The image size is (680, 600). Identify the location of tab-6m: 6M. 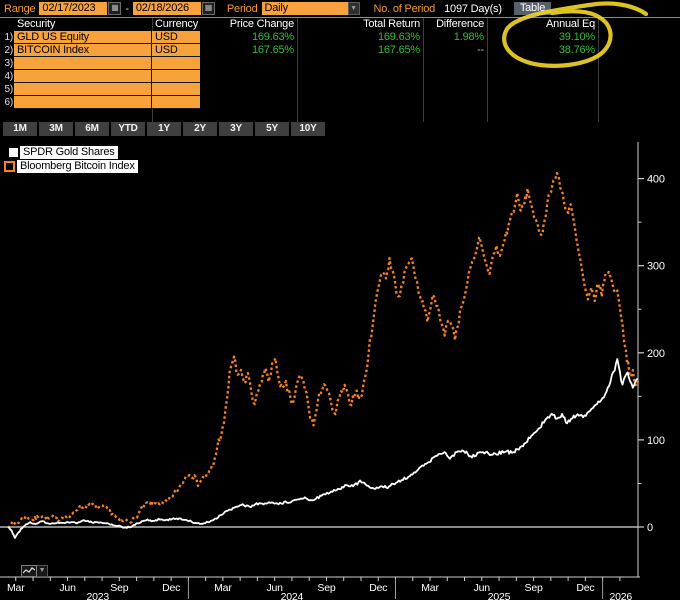
(92, 129).